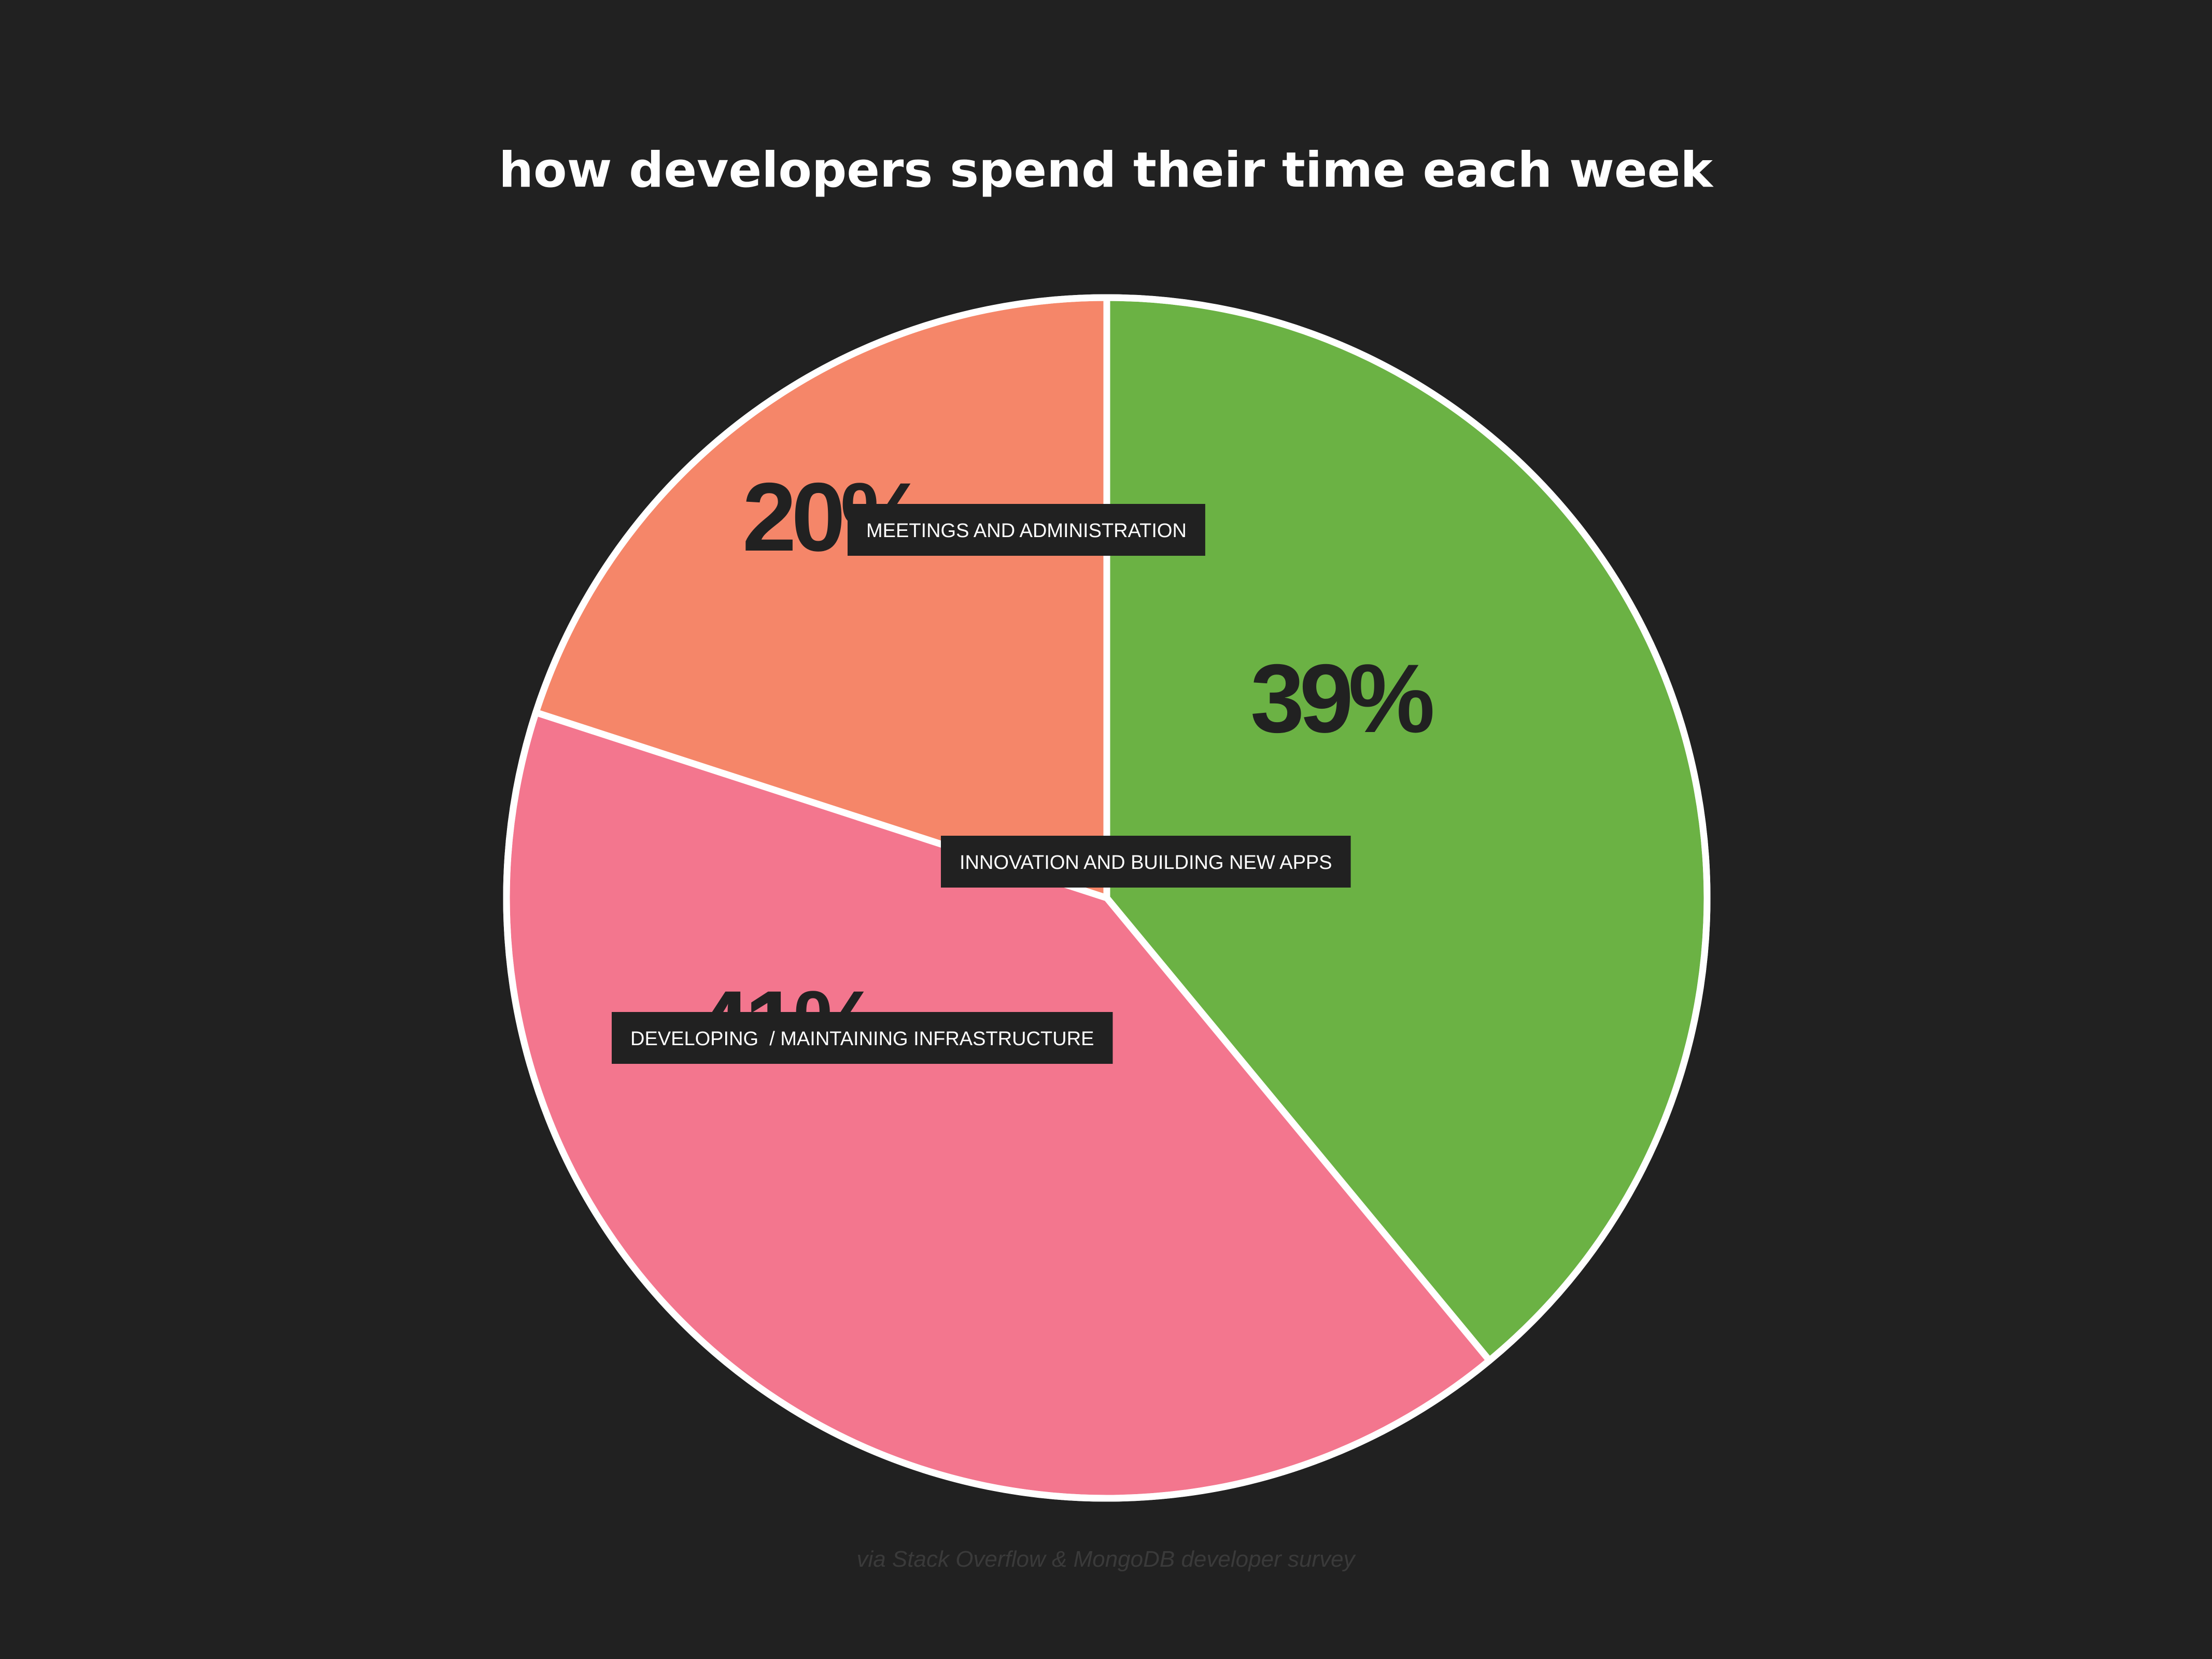  I want to click on category-label-innovation: INNOVATION AND BUILDING NEW APPS, so click(1146, 862).